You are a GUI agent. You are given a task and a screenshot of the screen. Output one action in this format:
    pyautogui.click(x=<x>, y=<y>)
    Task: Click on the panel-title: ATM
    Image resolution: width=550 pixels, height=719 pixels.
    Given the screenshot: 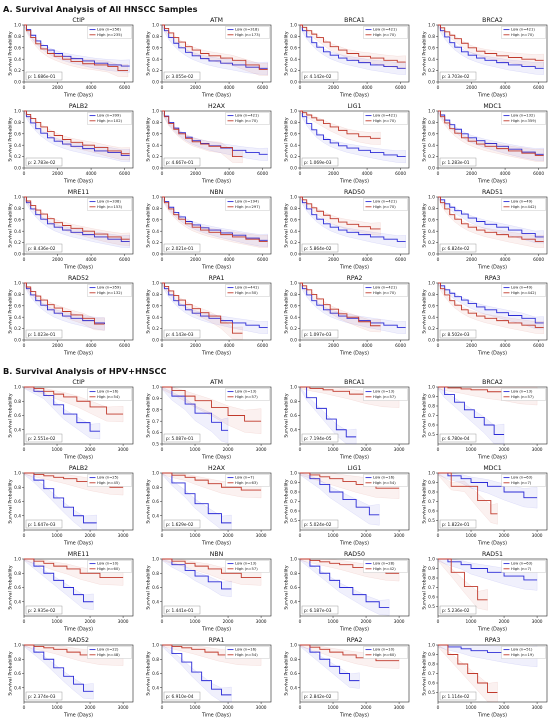 What is the action you would take?
    pyautogui.click(x=216, y=20)
    